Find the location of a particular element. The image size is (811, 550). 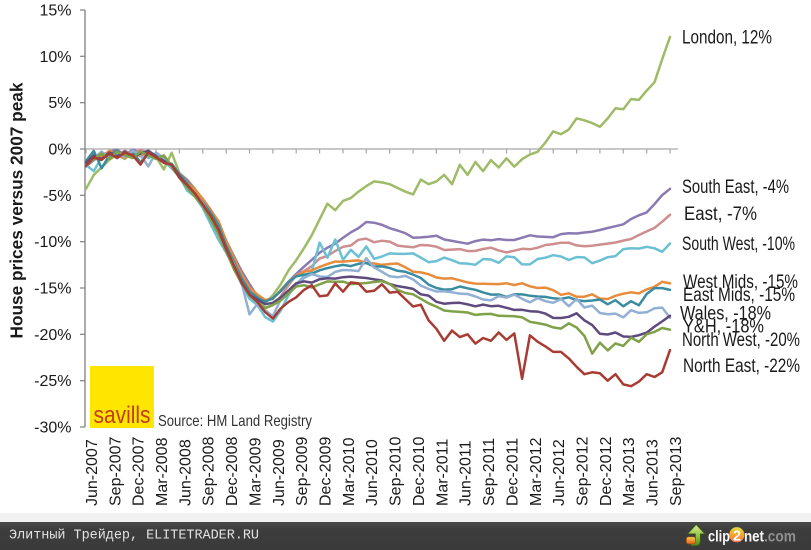

svg-text: 5% is located at coordinates (59, 103).